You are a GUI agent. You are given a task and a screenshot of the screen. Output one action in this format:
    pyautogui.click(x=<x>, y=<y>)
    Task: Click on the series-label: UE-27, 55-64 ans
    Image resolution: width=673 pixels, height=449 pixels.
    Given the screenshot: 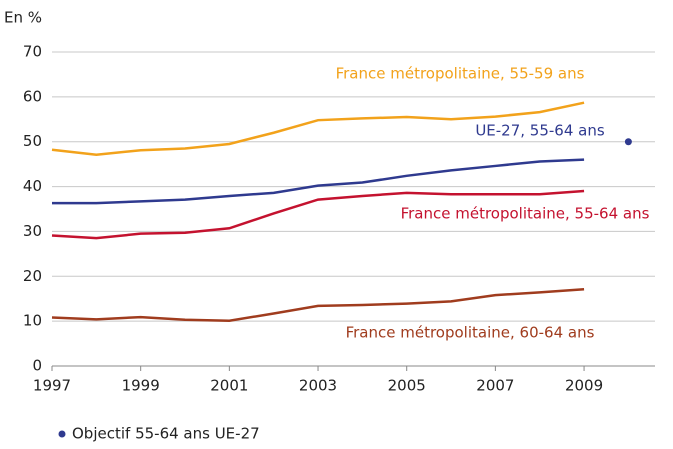 What is the action you would take?
    pyautogui.click(x=540, y=131)
    